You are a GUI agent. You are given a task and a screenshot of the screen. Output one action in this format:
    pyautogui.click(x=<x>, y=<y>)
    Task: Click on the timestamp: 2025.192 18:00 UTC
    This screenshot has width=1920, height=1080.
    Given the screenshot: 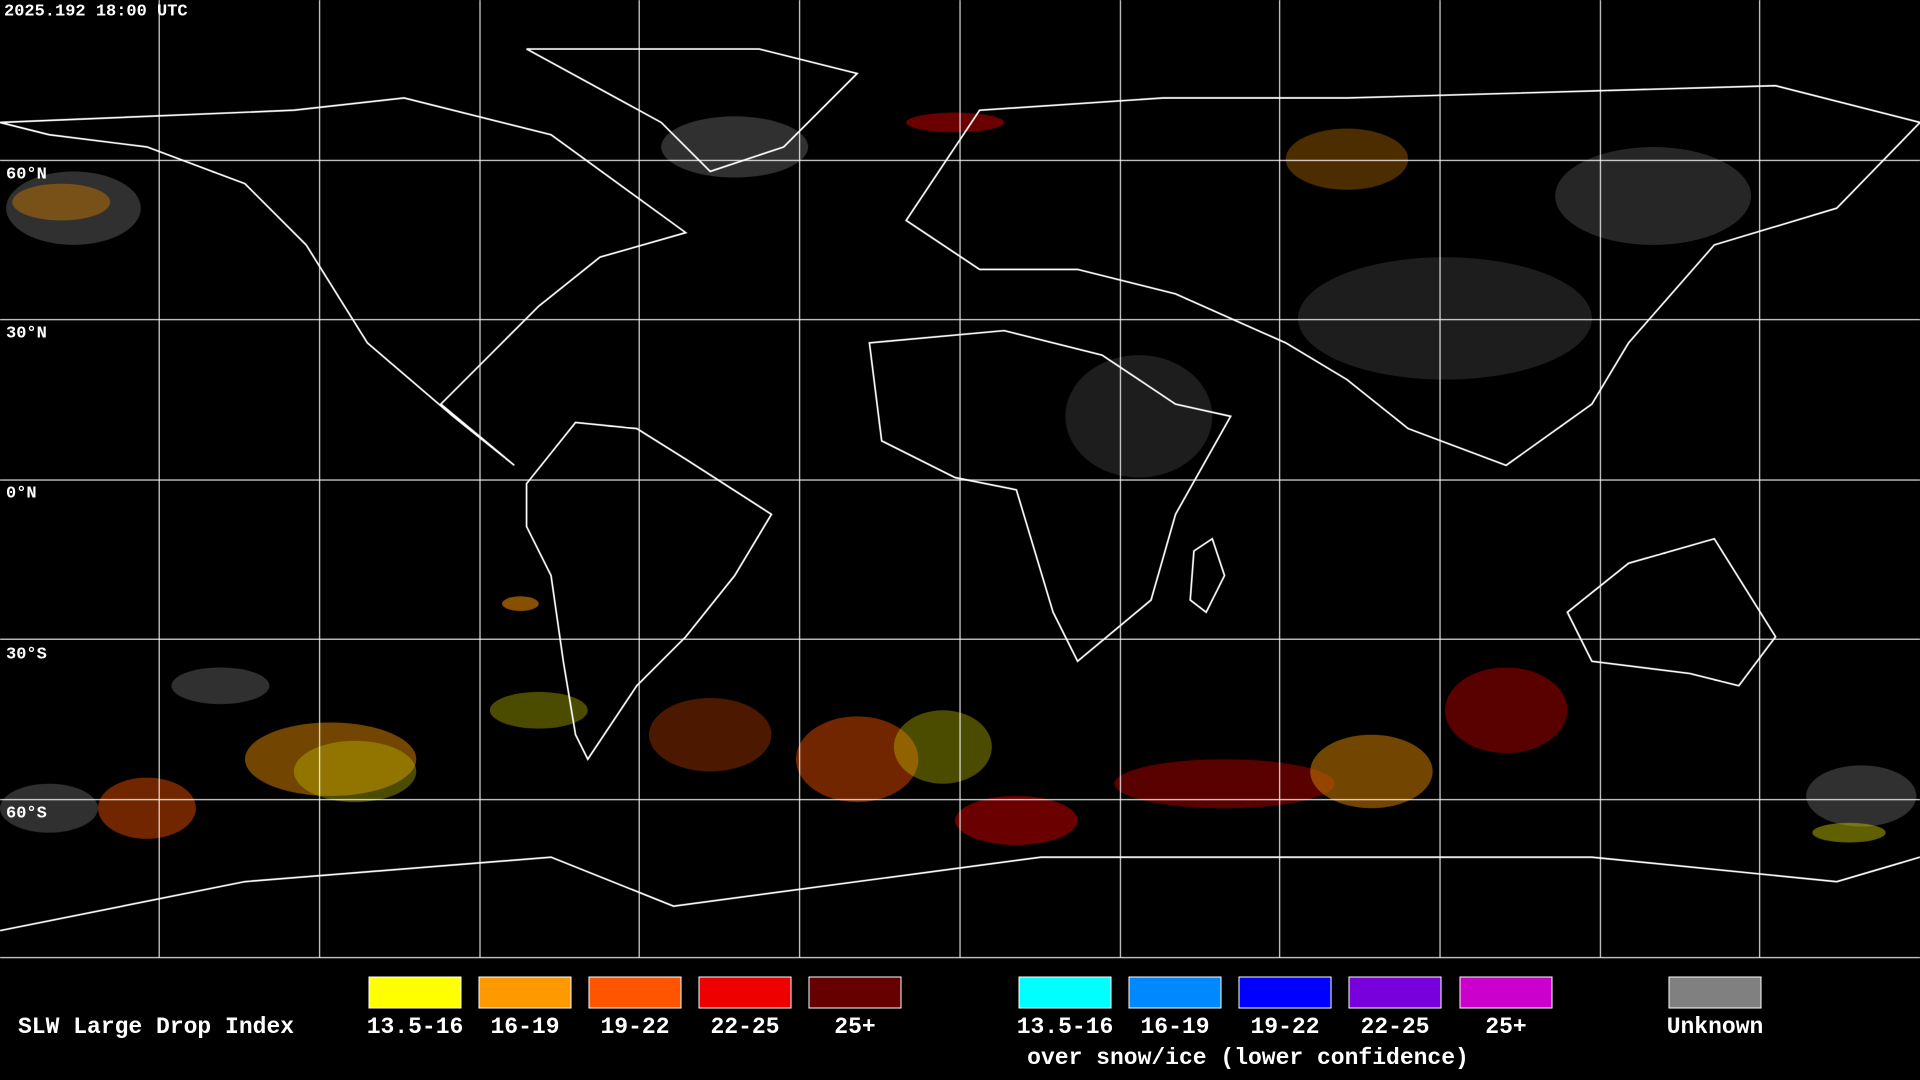 What is the action you would take?
    pyautogui.click(x=96, y=11)
    